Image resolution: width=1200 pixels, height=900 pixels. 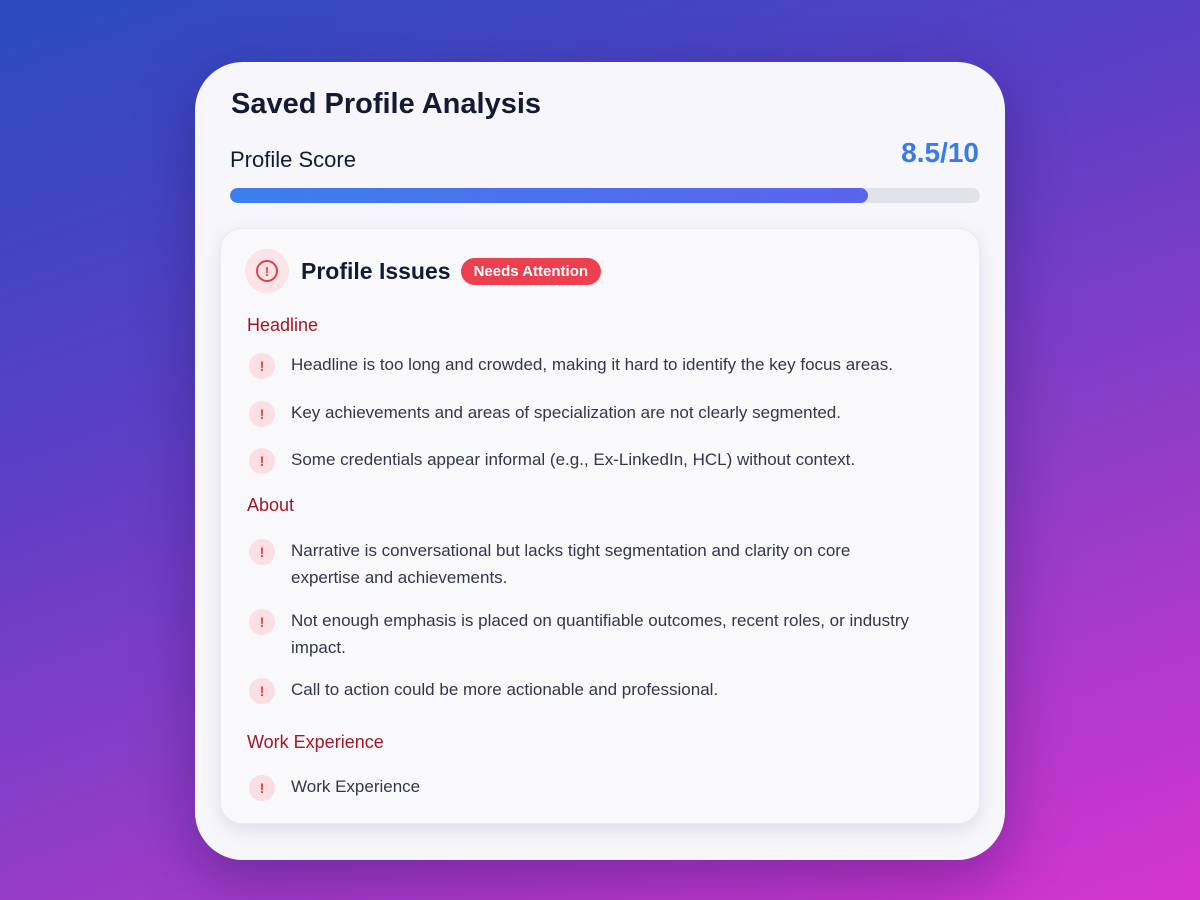 I want to click on section-work-experience: Work Experience, so click(x=315, y=742).